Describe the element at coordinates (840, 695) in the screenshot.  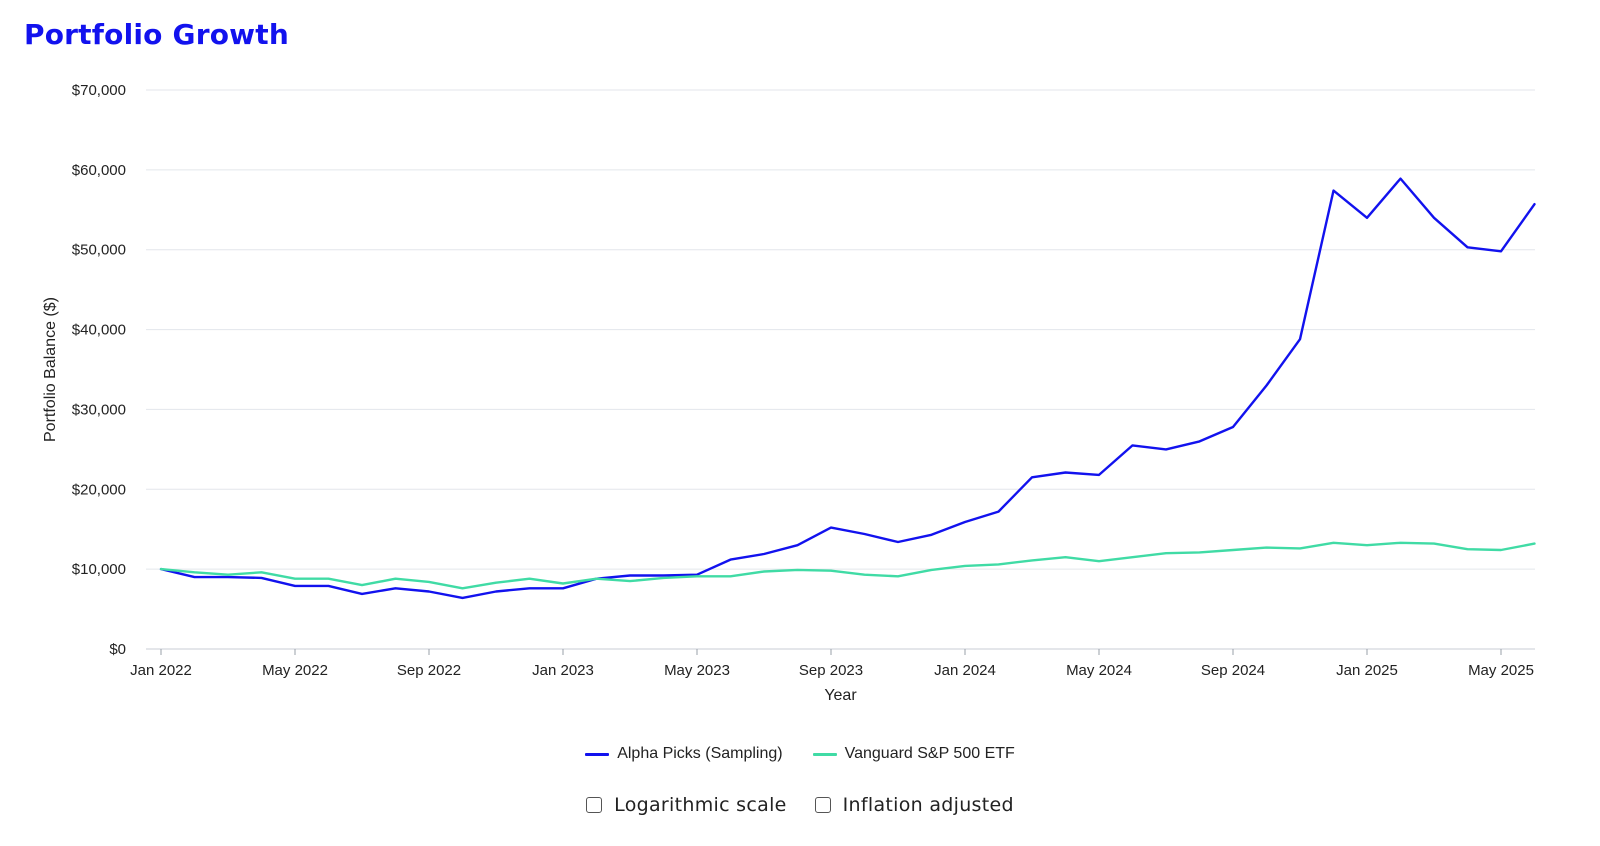
I see `x-axis-title: Year` at that location.